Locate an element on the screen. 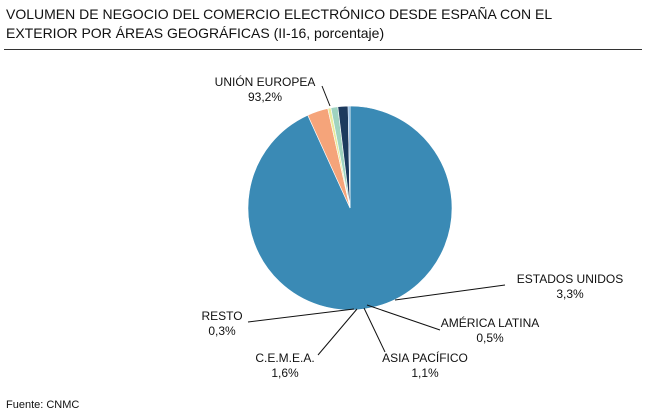 The height and width of the screenshot is (418, 650). leader-line-union-europea is located at coordinates (326, 96).